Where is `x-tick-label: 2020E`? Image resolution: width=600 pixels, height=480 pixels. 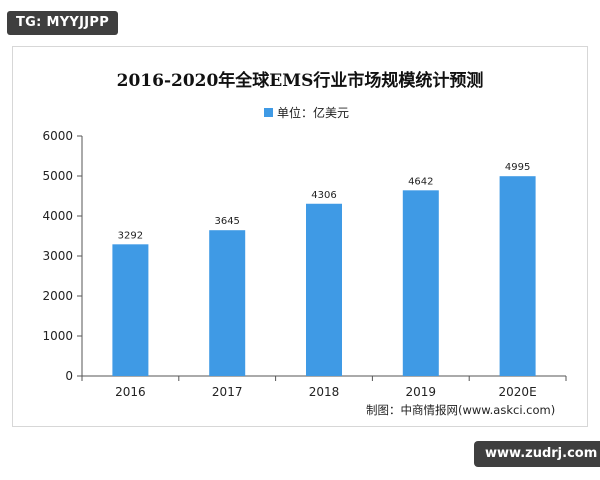
x-tick-label: 2020E is located at coordinates (518, 392).